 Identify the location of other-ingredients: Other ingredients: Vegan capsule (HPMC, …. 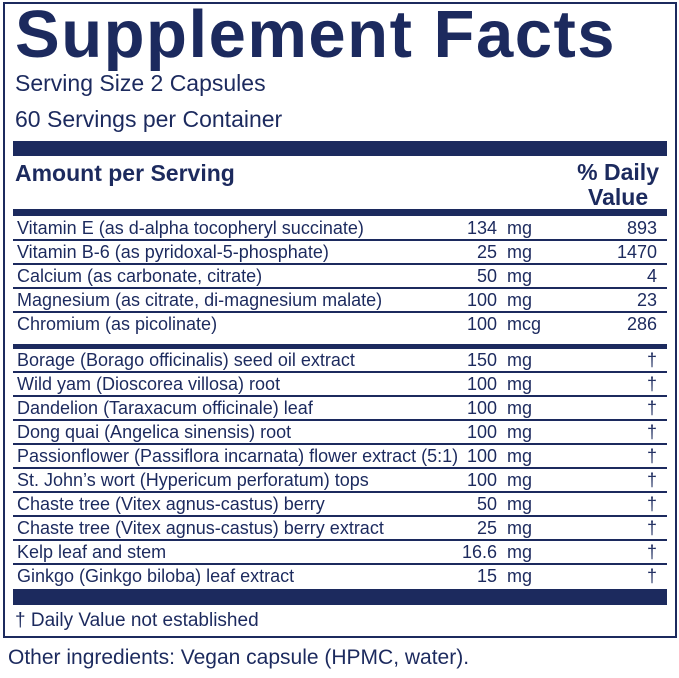
(239, 657).